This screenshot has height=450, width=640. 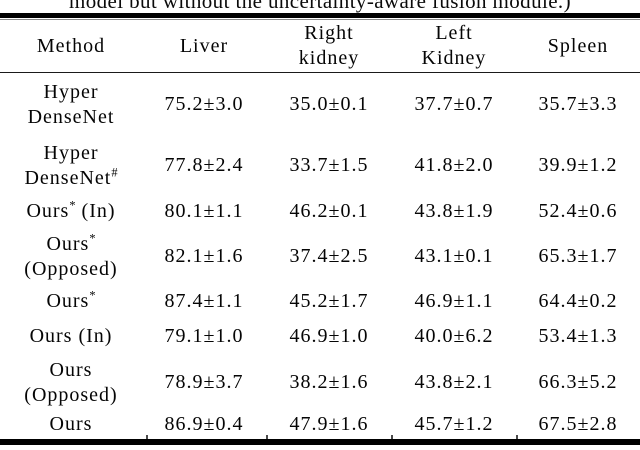 What do you see at coordinates (329, 165) in the screenshot?
I see `value-cell-right-kidney: 33.7±1.5` at bounding box center [329, 165].